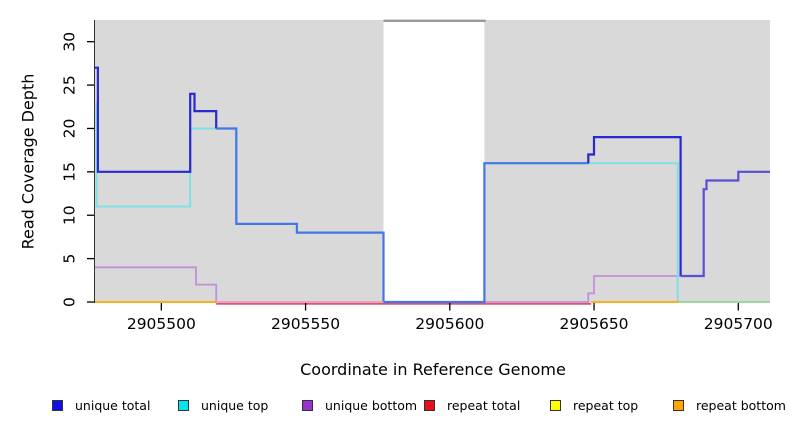  Describe the element at coordinates (70, 215) in the screenshot. I see `y-tick-label: 10` at that location.